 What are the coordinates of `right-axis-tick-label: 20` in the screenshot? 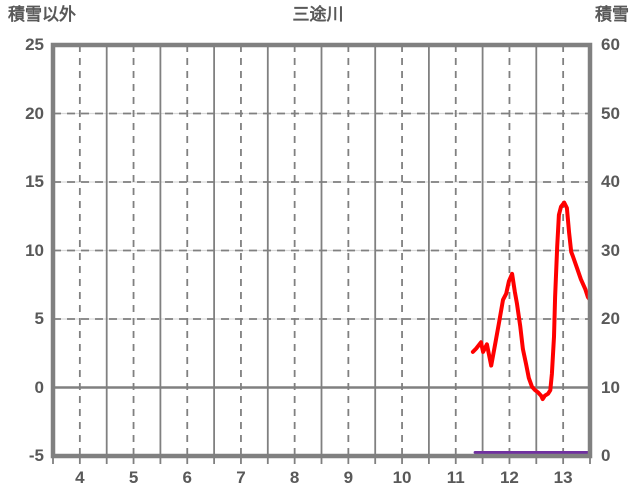 It's located at (610, 318).